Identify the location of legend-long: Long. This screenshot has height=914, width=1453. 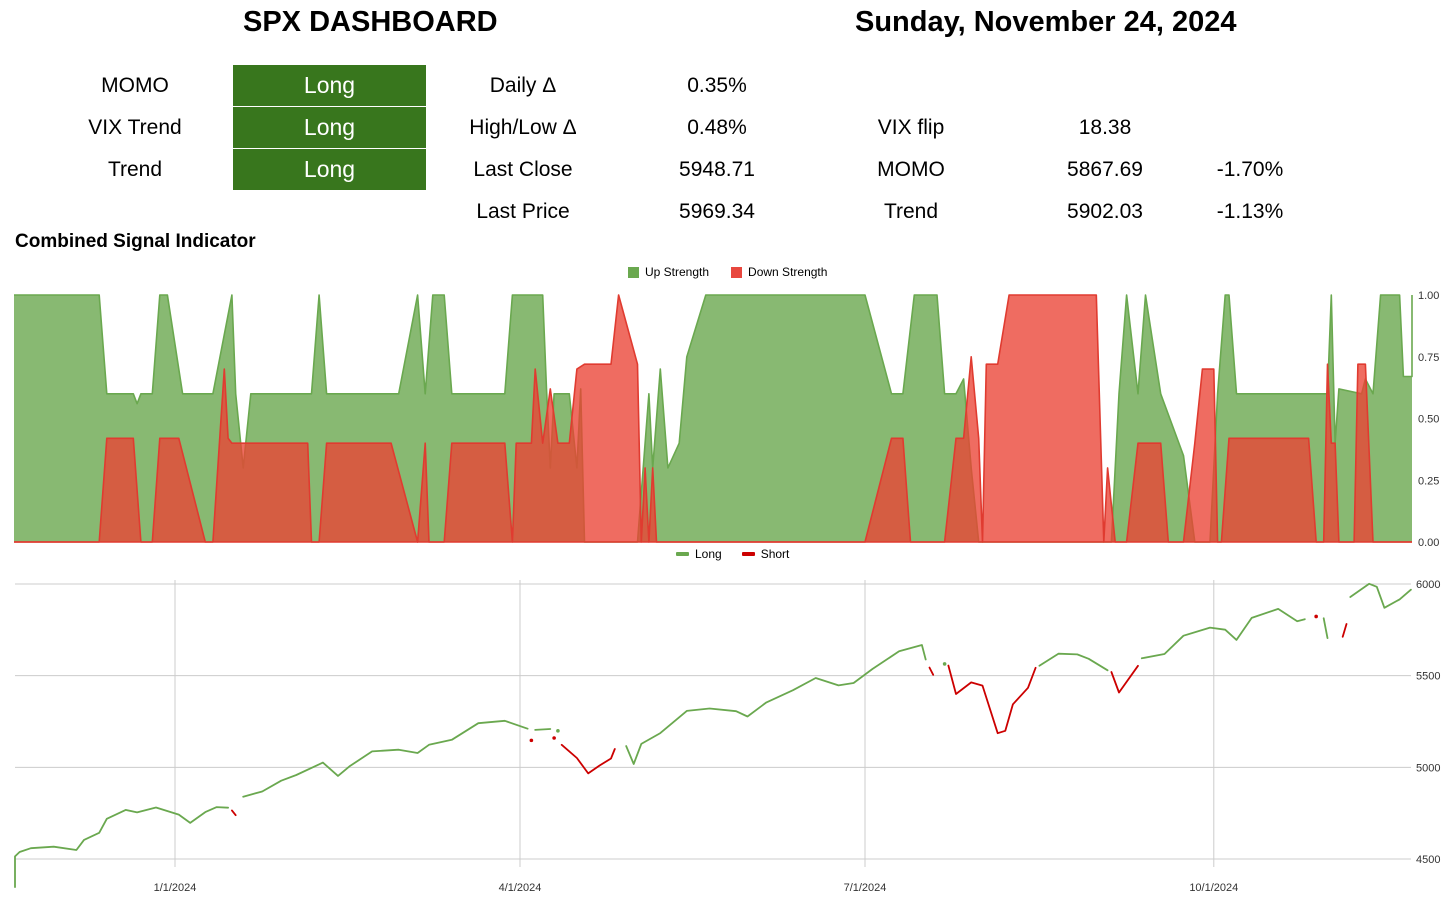
(708, 554).